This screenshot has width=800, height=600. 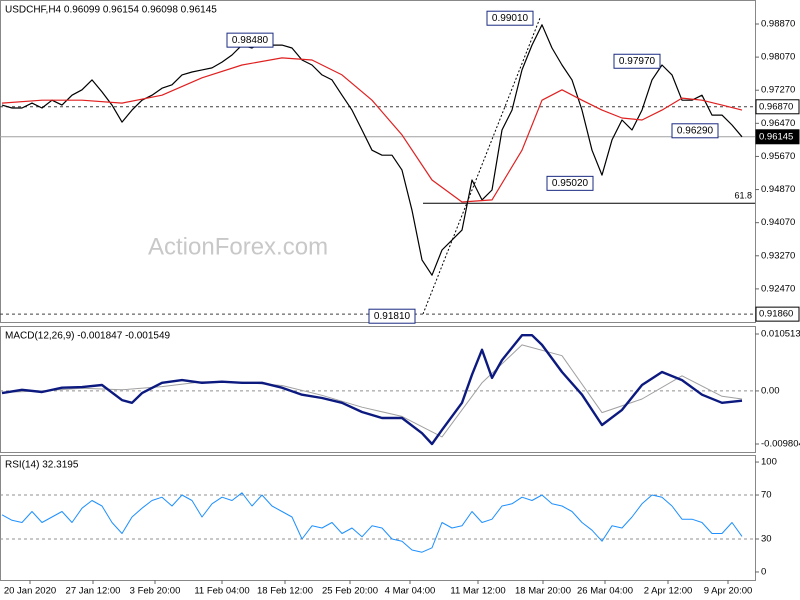 What do you see at coordinates (221, 591) in the screenshot?
I see `x-tick-label: 11 Feb 04:00` at bounding box center [221, 591].